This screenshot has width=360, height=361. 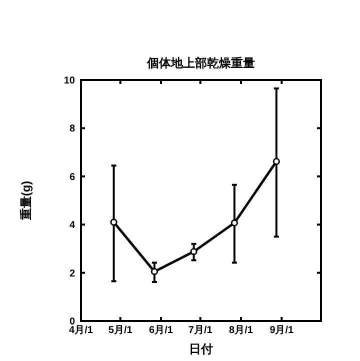 I want to click on y-tick-label: 4, so click(x=72, y=226).